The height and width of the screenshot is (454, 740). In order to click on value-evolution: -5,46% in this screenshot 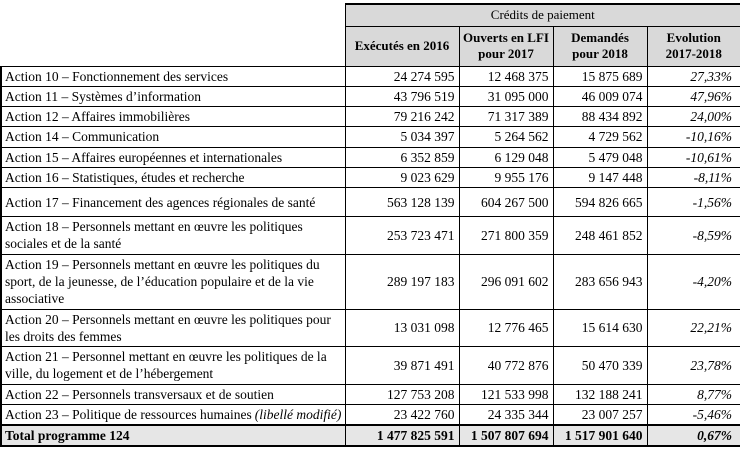, I will do `click(693, 414)`.